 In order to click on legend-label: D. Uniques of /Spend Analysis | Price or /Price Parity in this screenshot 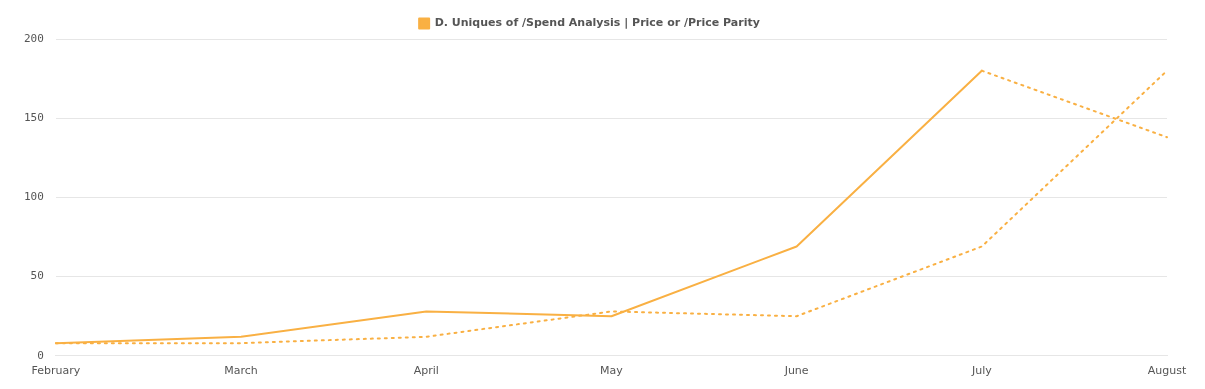, I will do `click(597, 23)`.